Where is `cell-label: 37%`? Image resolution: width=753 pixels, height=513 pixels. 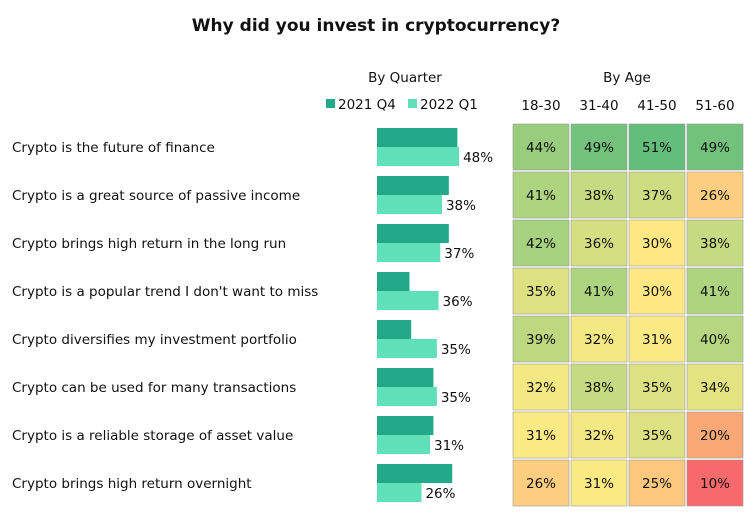
cell-label: 37% is located at coordinates (657, 196).